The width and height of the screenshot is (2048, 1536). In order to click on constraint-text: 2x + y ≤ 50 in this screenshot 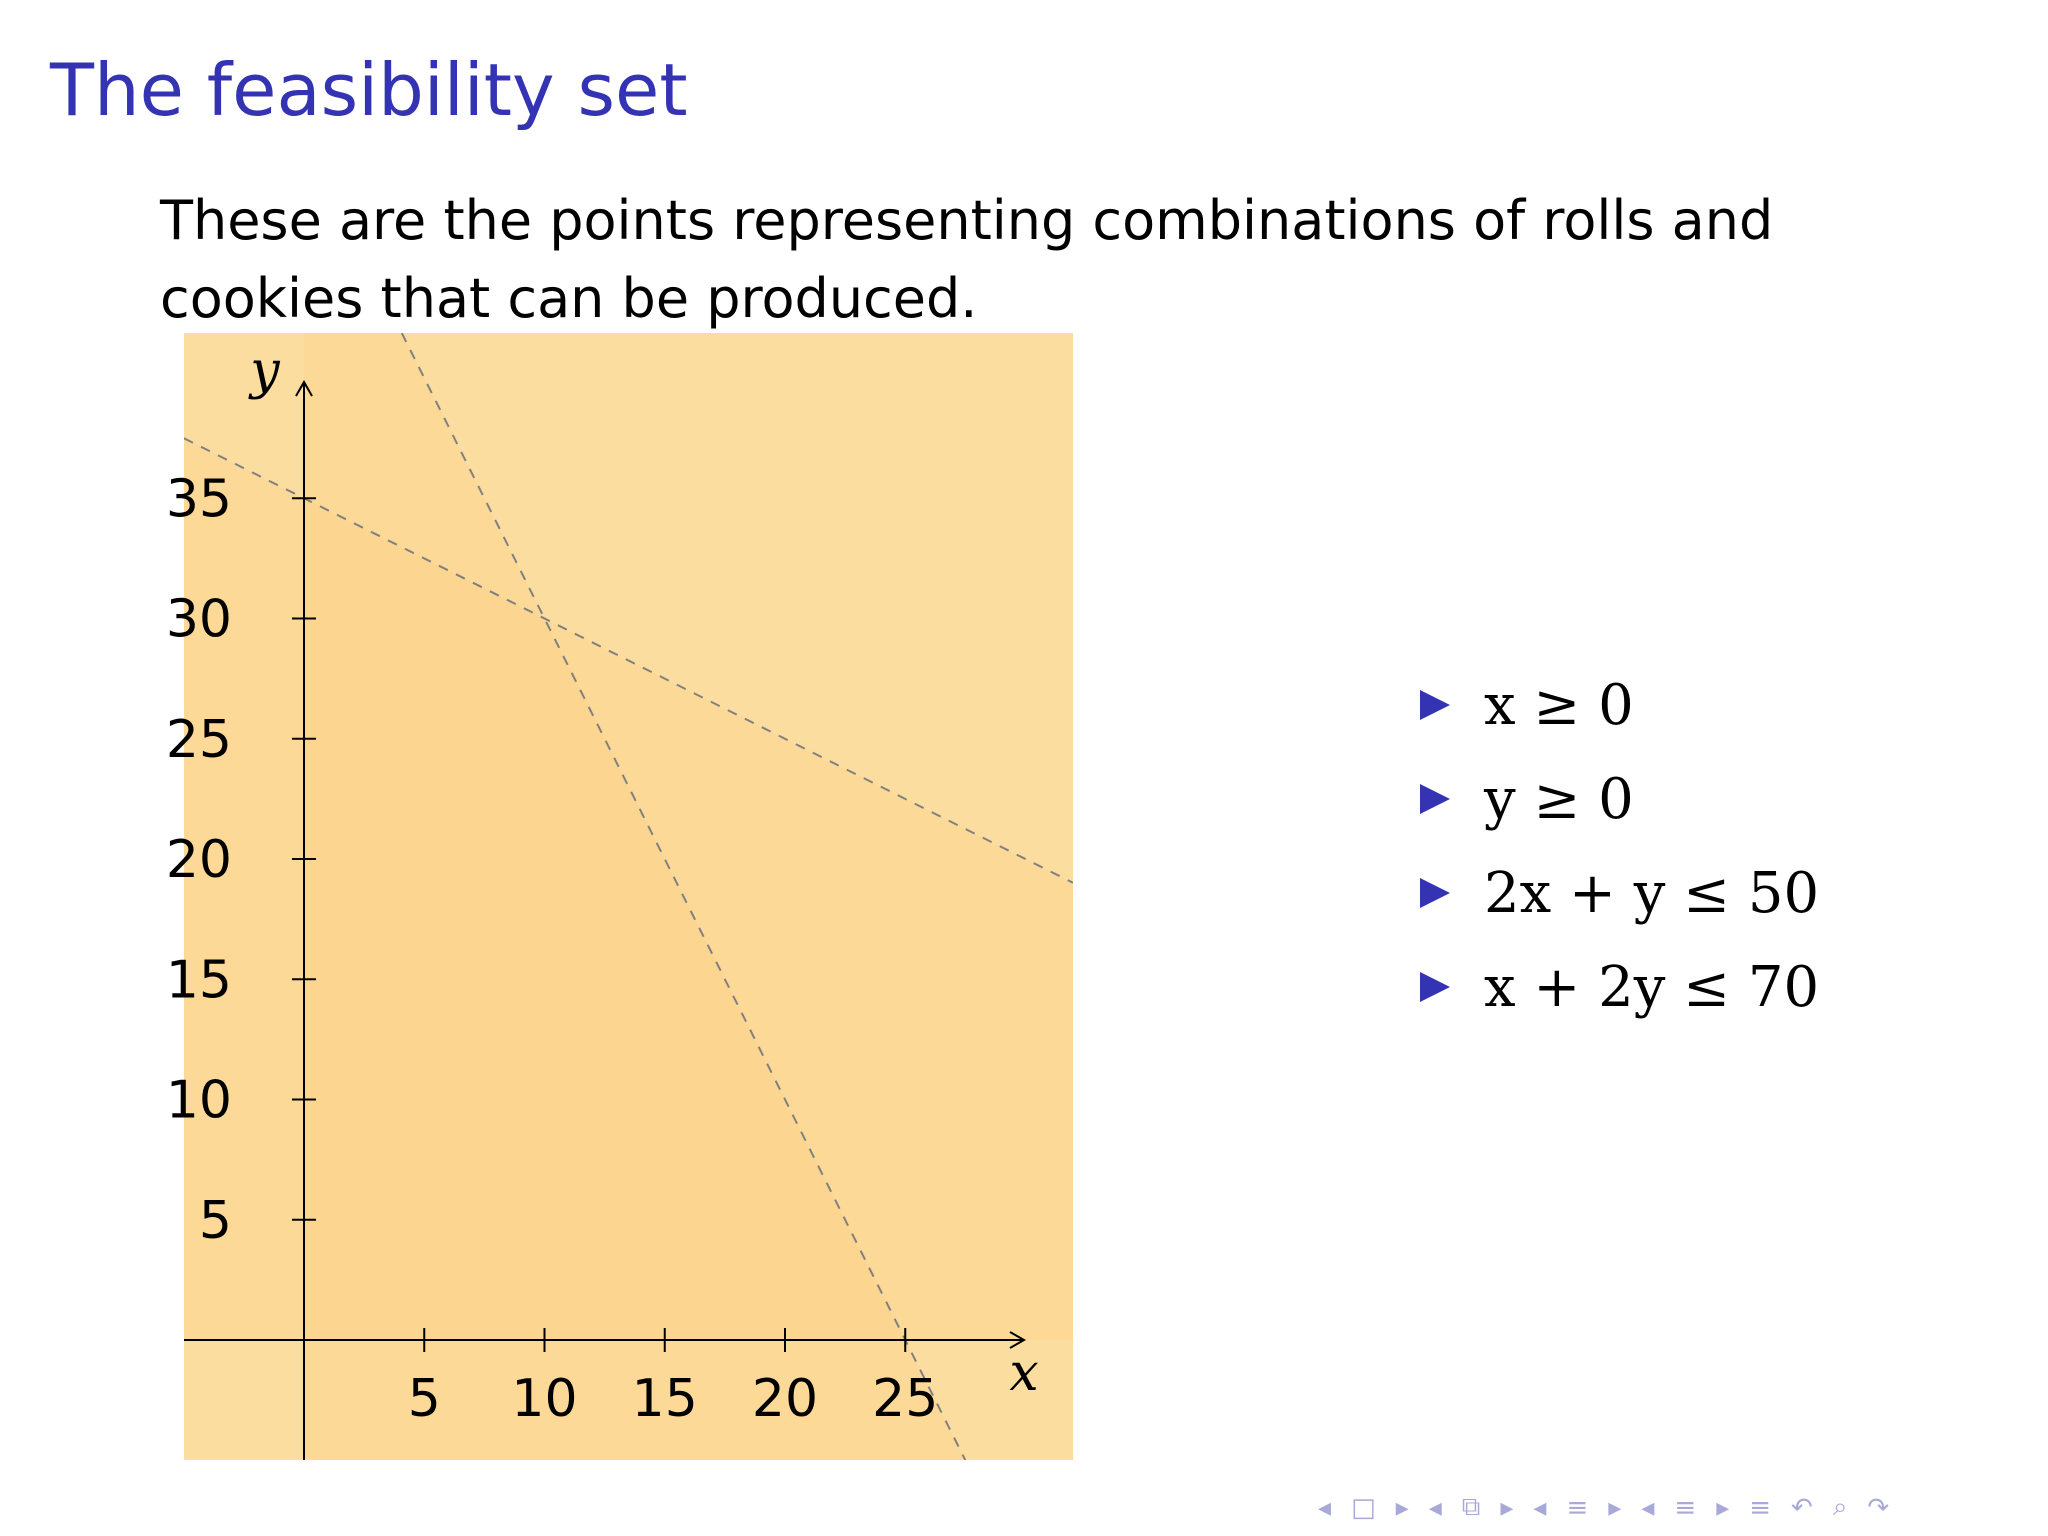, I will do `click(1652, 893)`.